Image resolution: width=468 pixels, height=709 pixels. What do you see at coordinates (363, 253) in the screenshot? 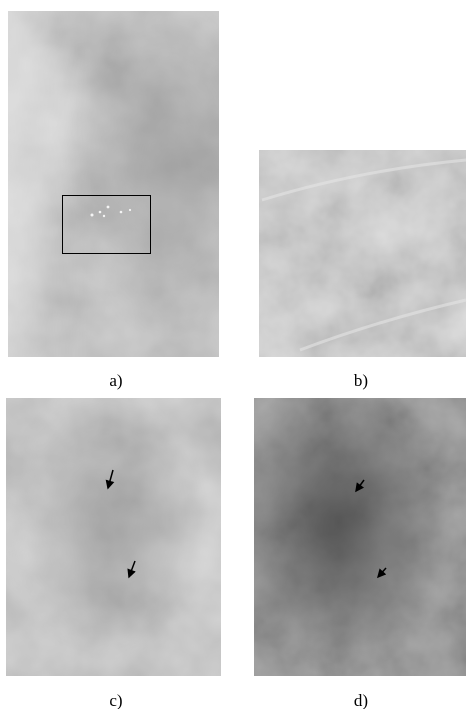
I see `panel-b` at bounding box center [363, 253].